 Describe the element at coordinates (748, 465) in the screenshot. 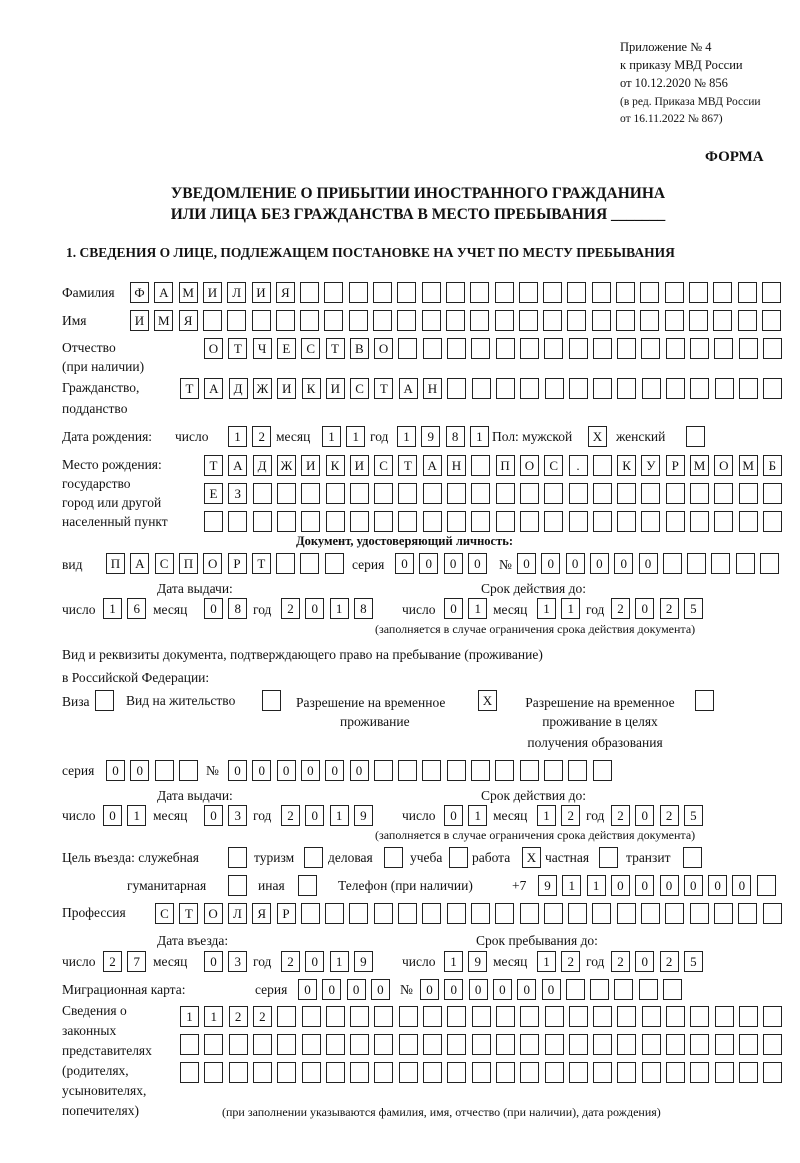

I see `birthplace-1-char-box: М` at that location.